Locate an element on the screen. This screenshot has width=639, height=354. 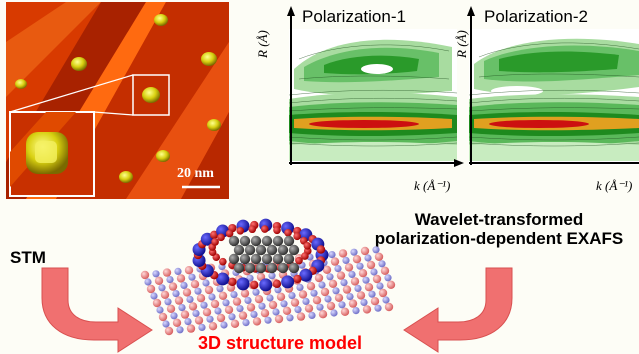
nano-cluster is located at coordinates (260, 255).